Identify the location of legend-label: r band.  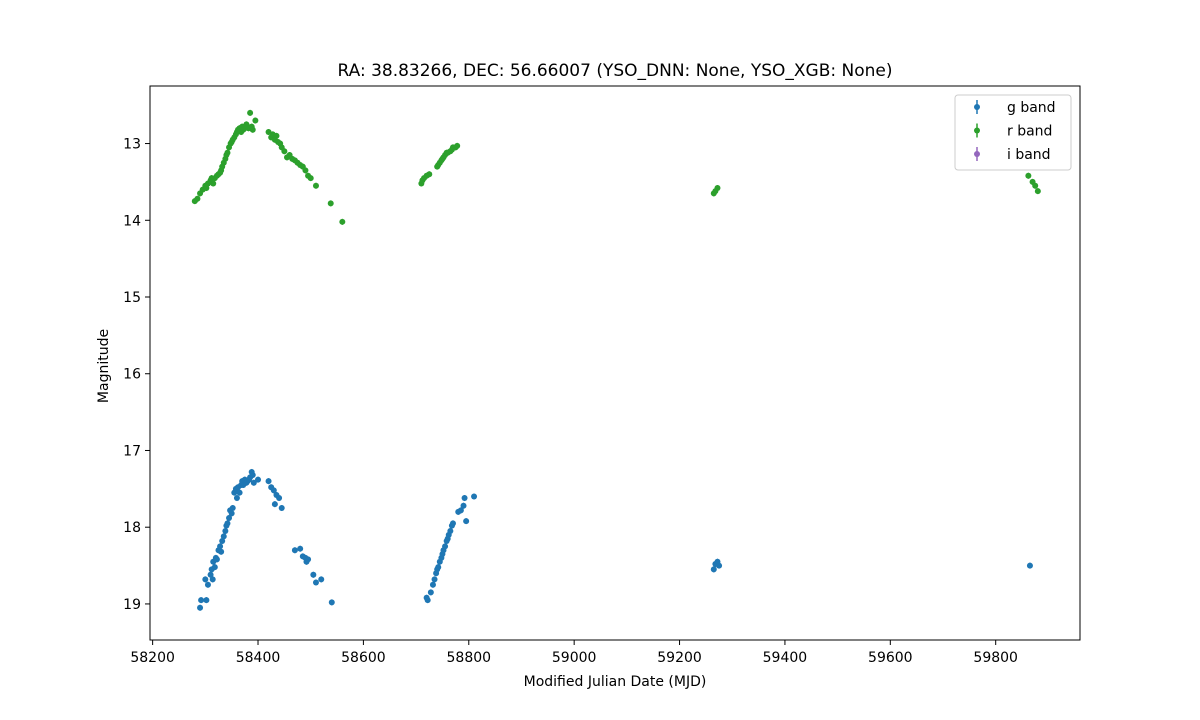
(1029, 132).